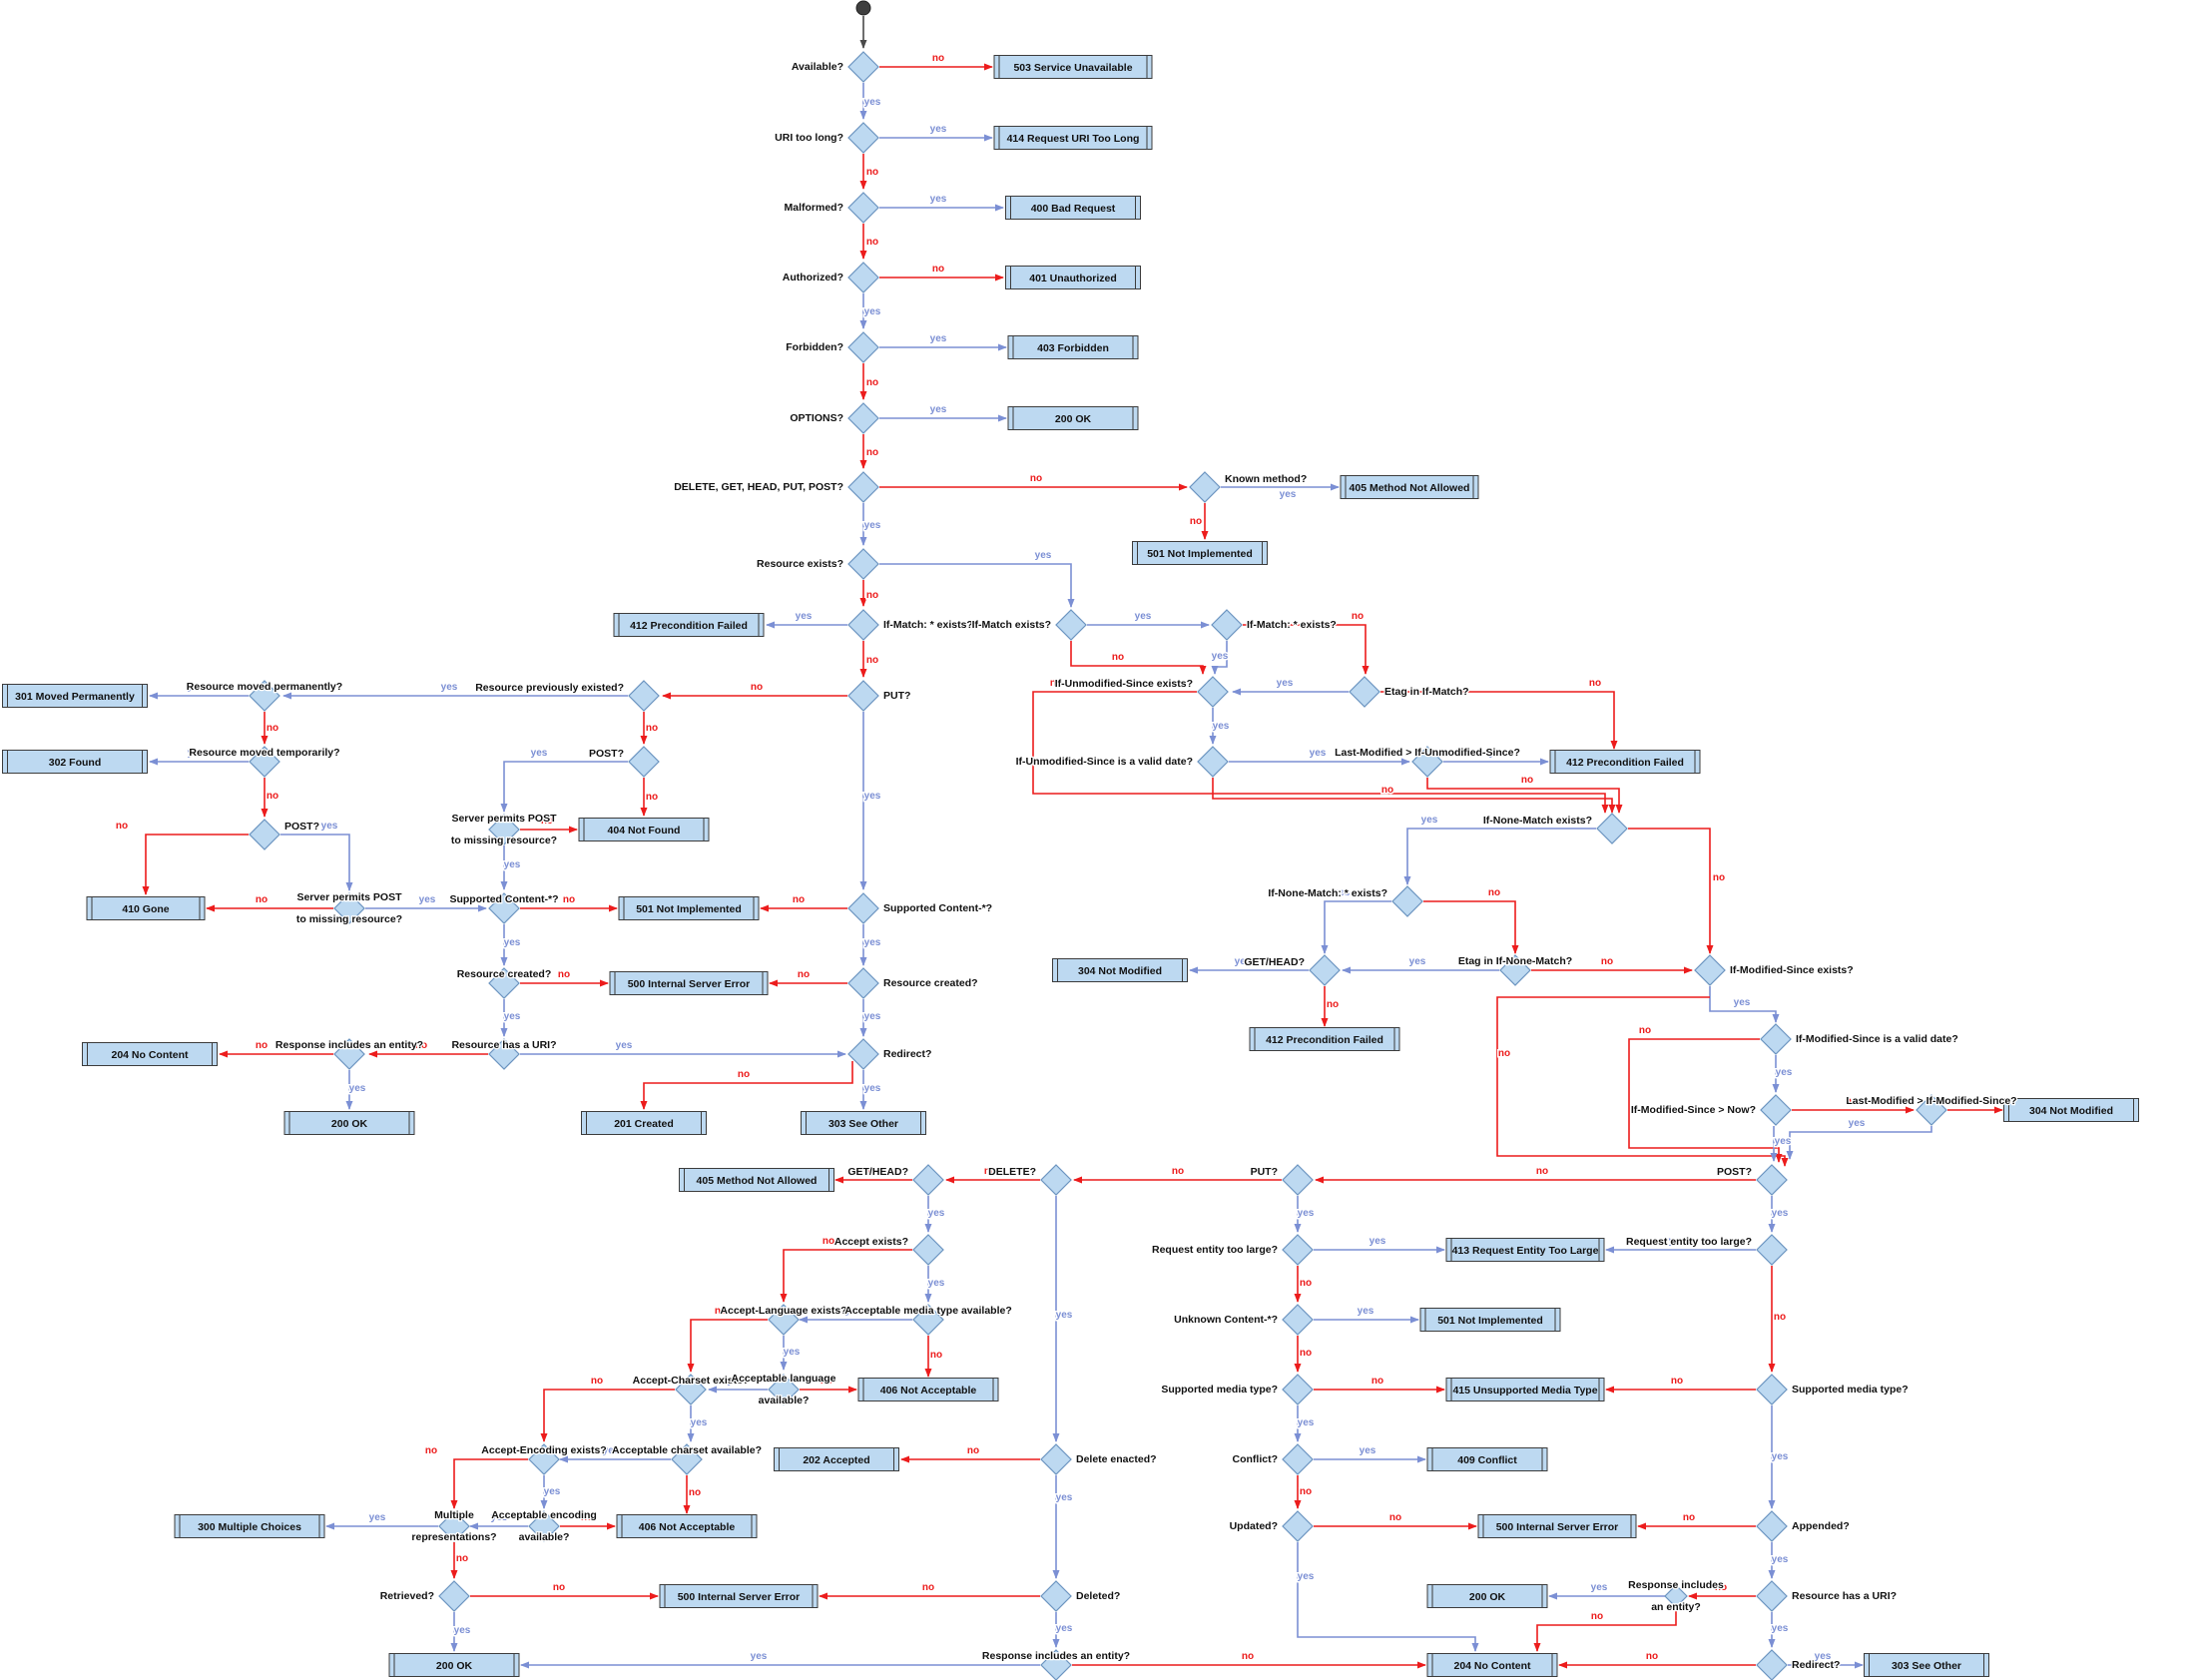  What do you see at coordinates (863, 1124) in the screenshot?
I see `result-303-see-other-1-label: 303 See Other` at bounding box center [863, 1124].